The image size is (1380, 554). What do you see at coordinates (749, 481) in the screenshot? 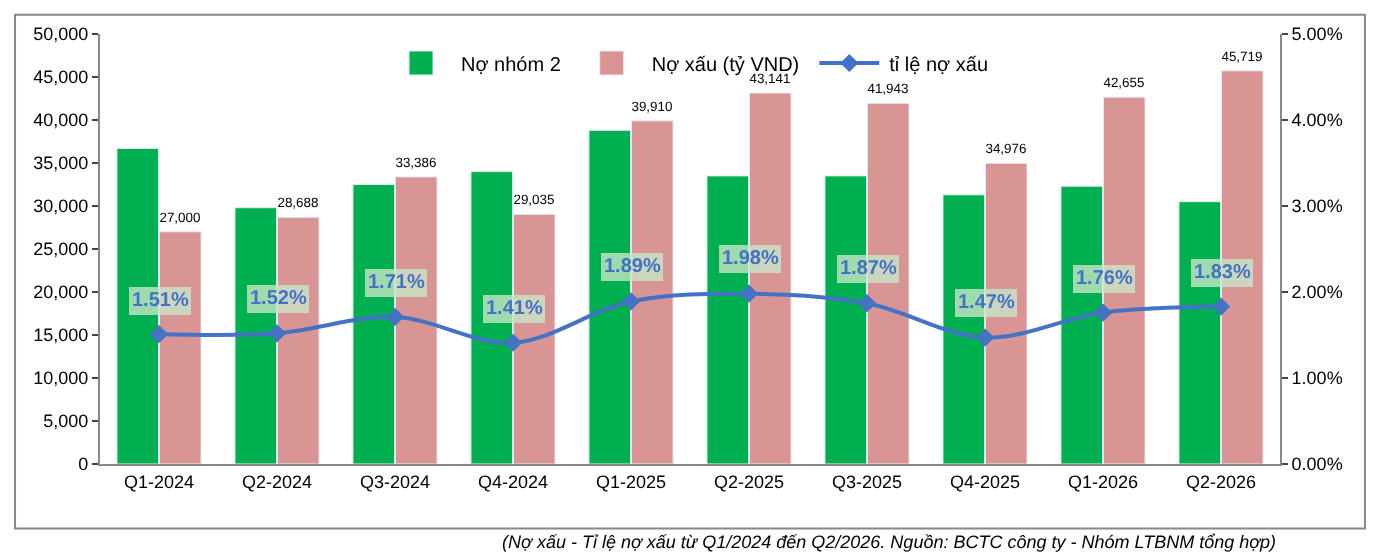
I see `x-tick-label: Q2-2025` at bounding box center [749, 481].